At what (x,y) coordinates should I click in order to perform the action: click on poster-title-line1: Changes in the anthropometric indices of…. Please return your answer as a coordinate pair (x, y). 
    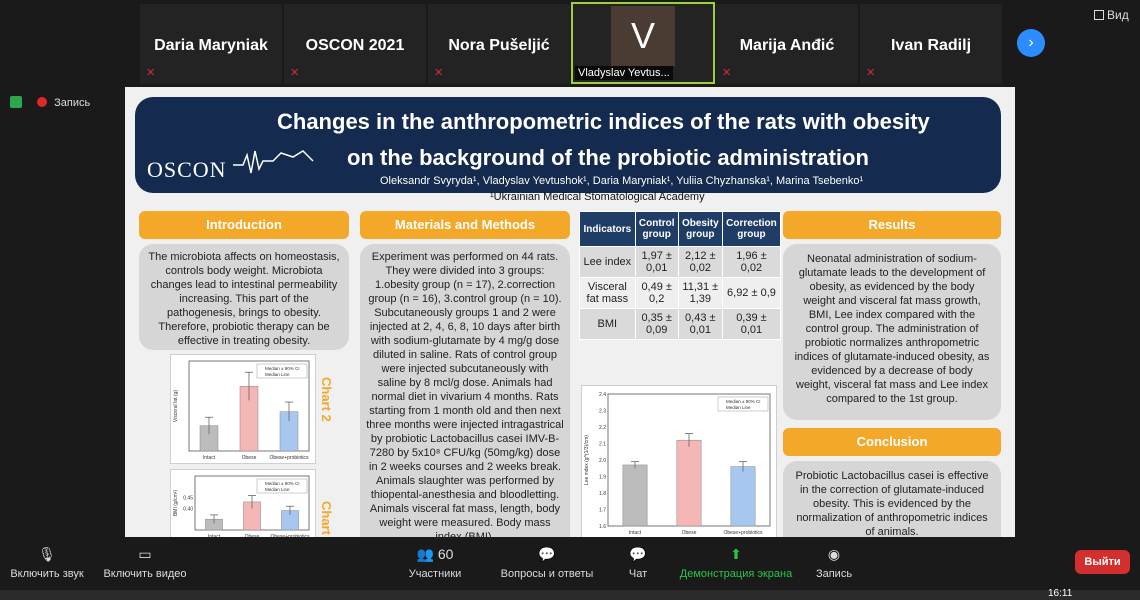
    Looking at the image, I should click on (603, 121).